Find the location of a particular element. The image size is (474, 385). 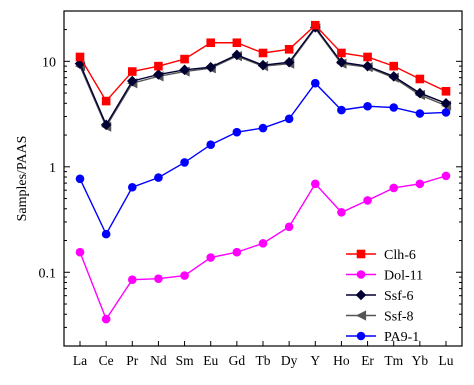

x-tick-label-Dy: Dy is located at coordinates (289, 360).